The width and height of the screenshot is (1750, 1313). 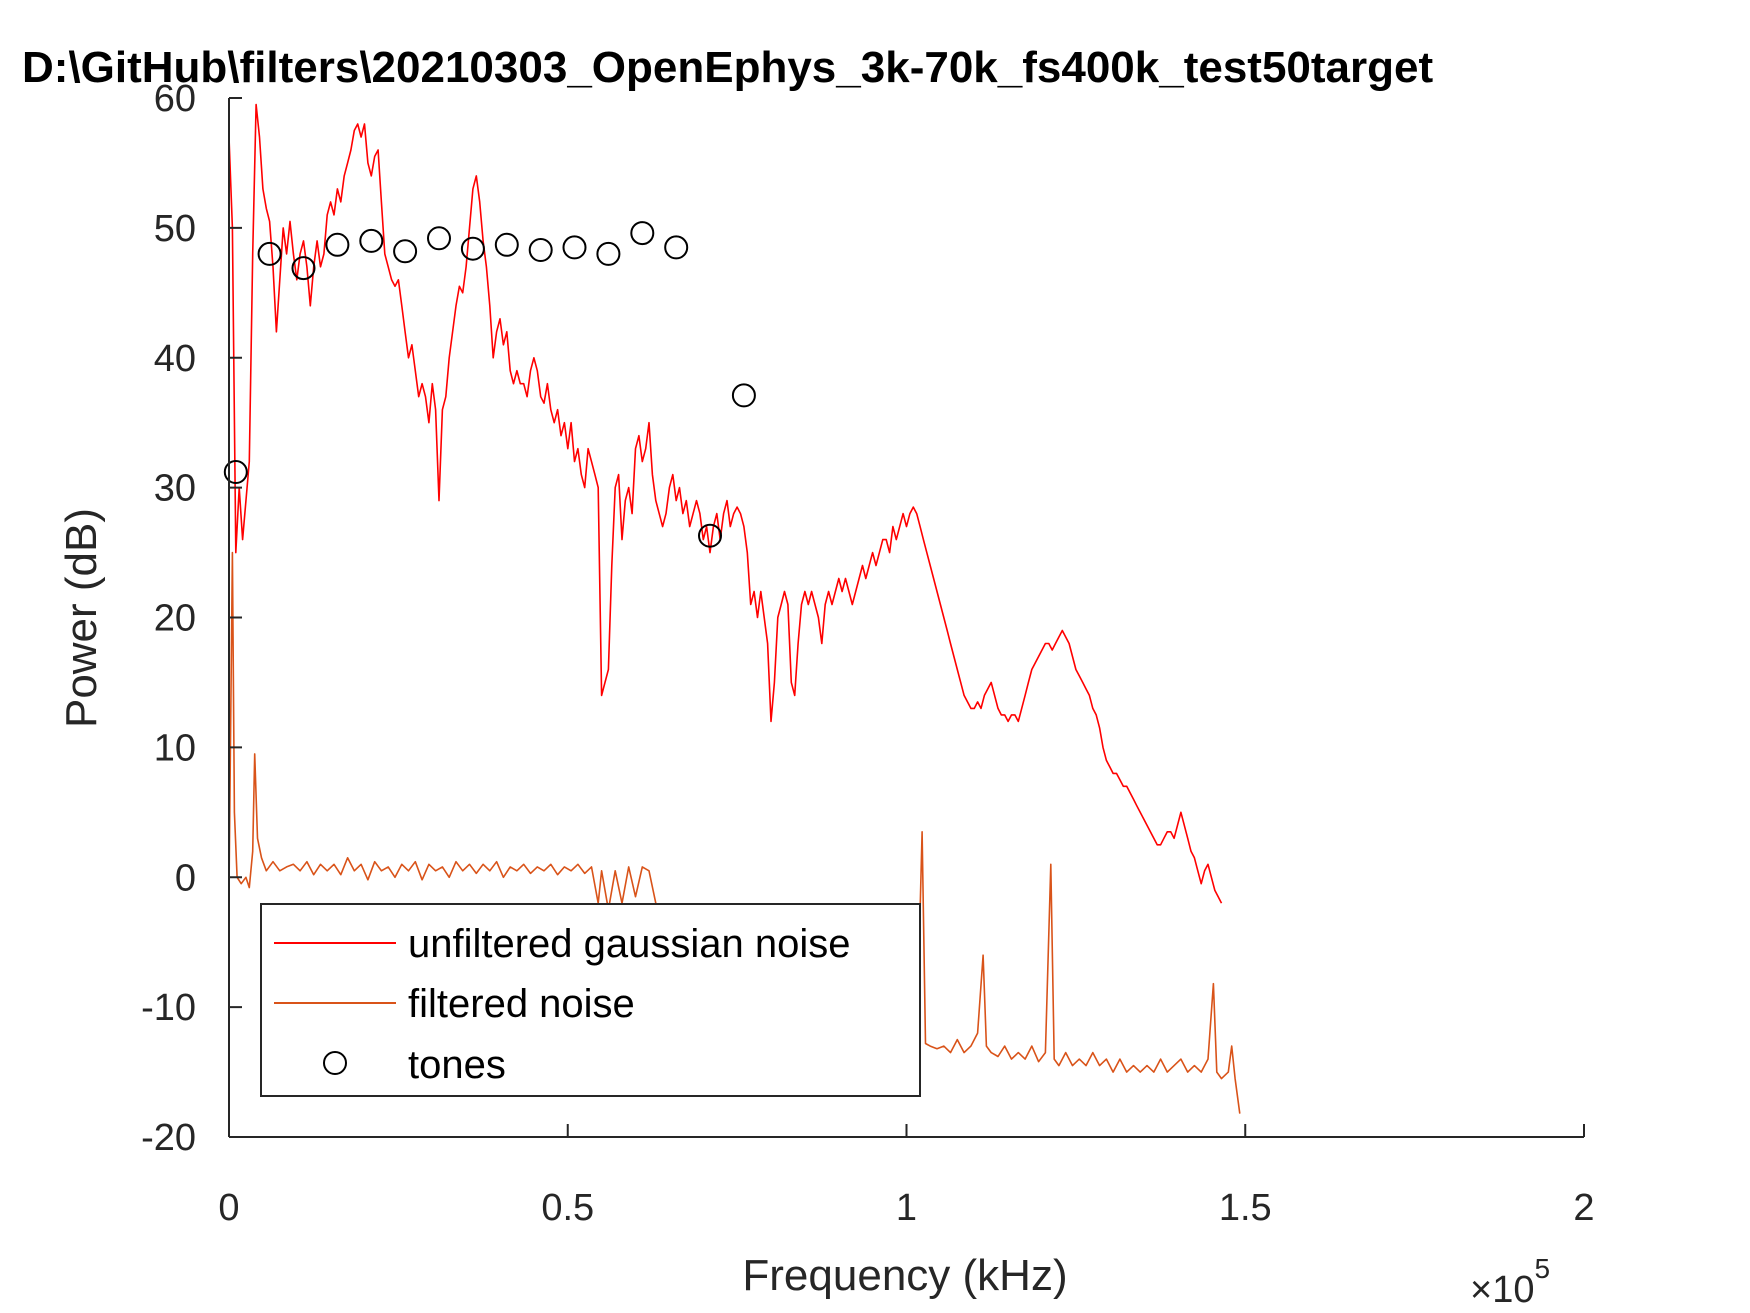 What do you see at coordinates (175, 229) in the screenshot?
I see `y-tick-label-7: 50` at bounding box center [175, 229].